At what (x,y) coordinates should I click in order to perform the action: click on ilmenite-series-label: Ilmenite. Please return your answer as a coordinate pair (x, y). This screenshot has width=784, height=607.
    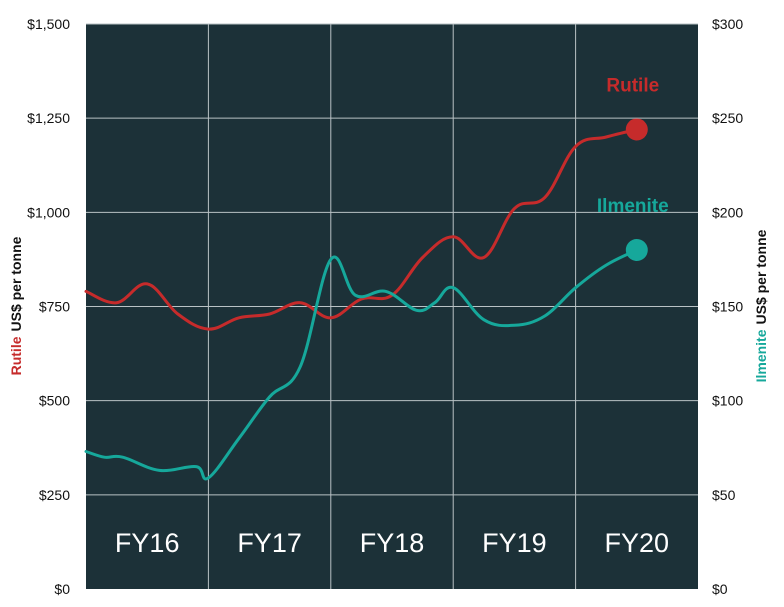
    Looking at the image, I should click on (633, 206).